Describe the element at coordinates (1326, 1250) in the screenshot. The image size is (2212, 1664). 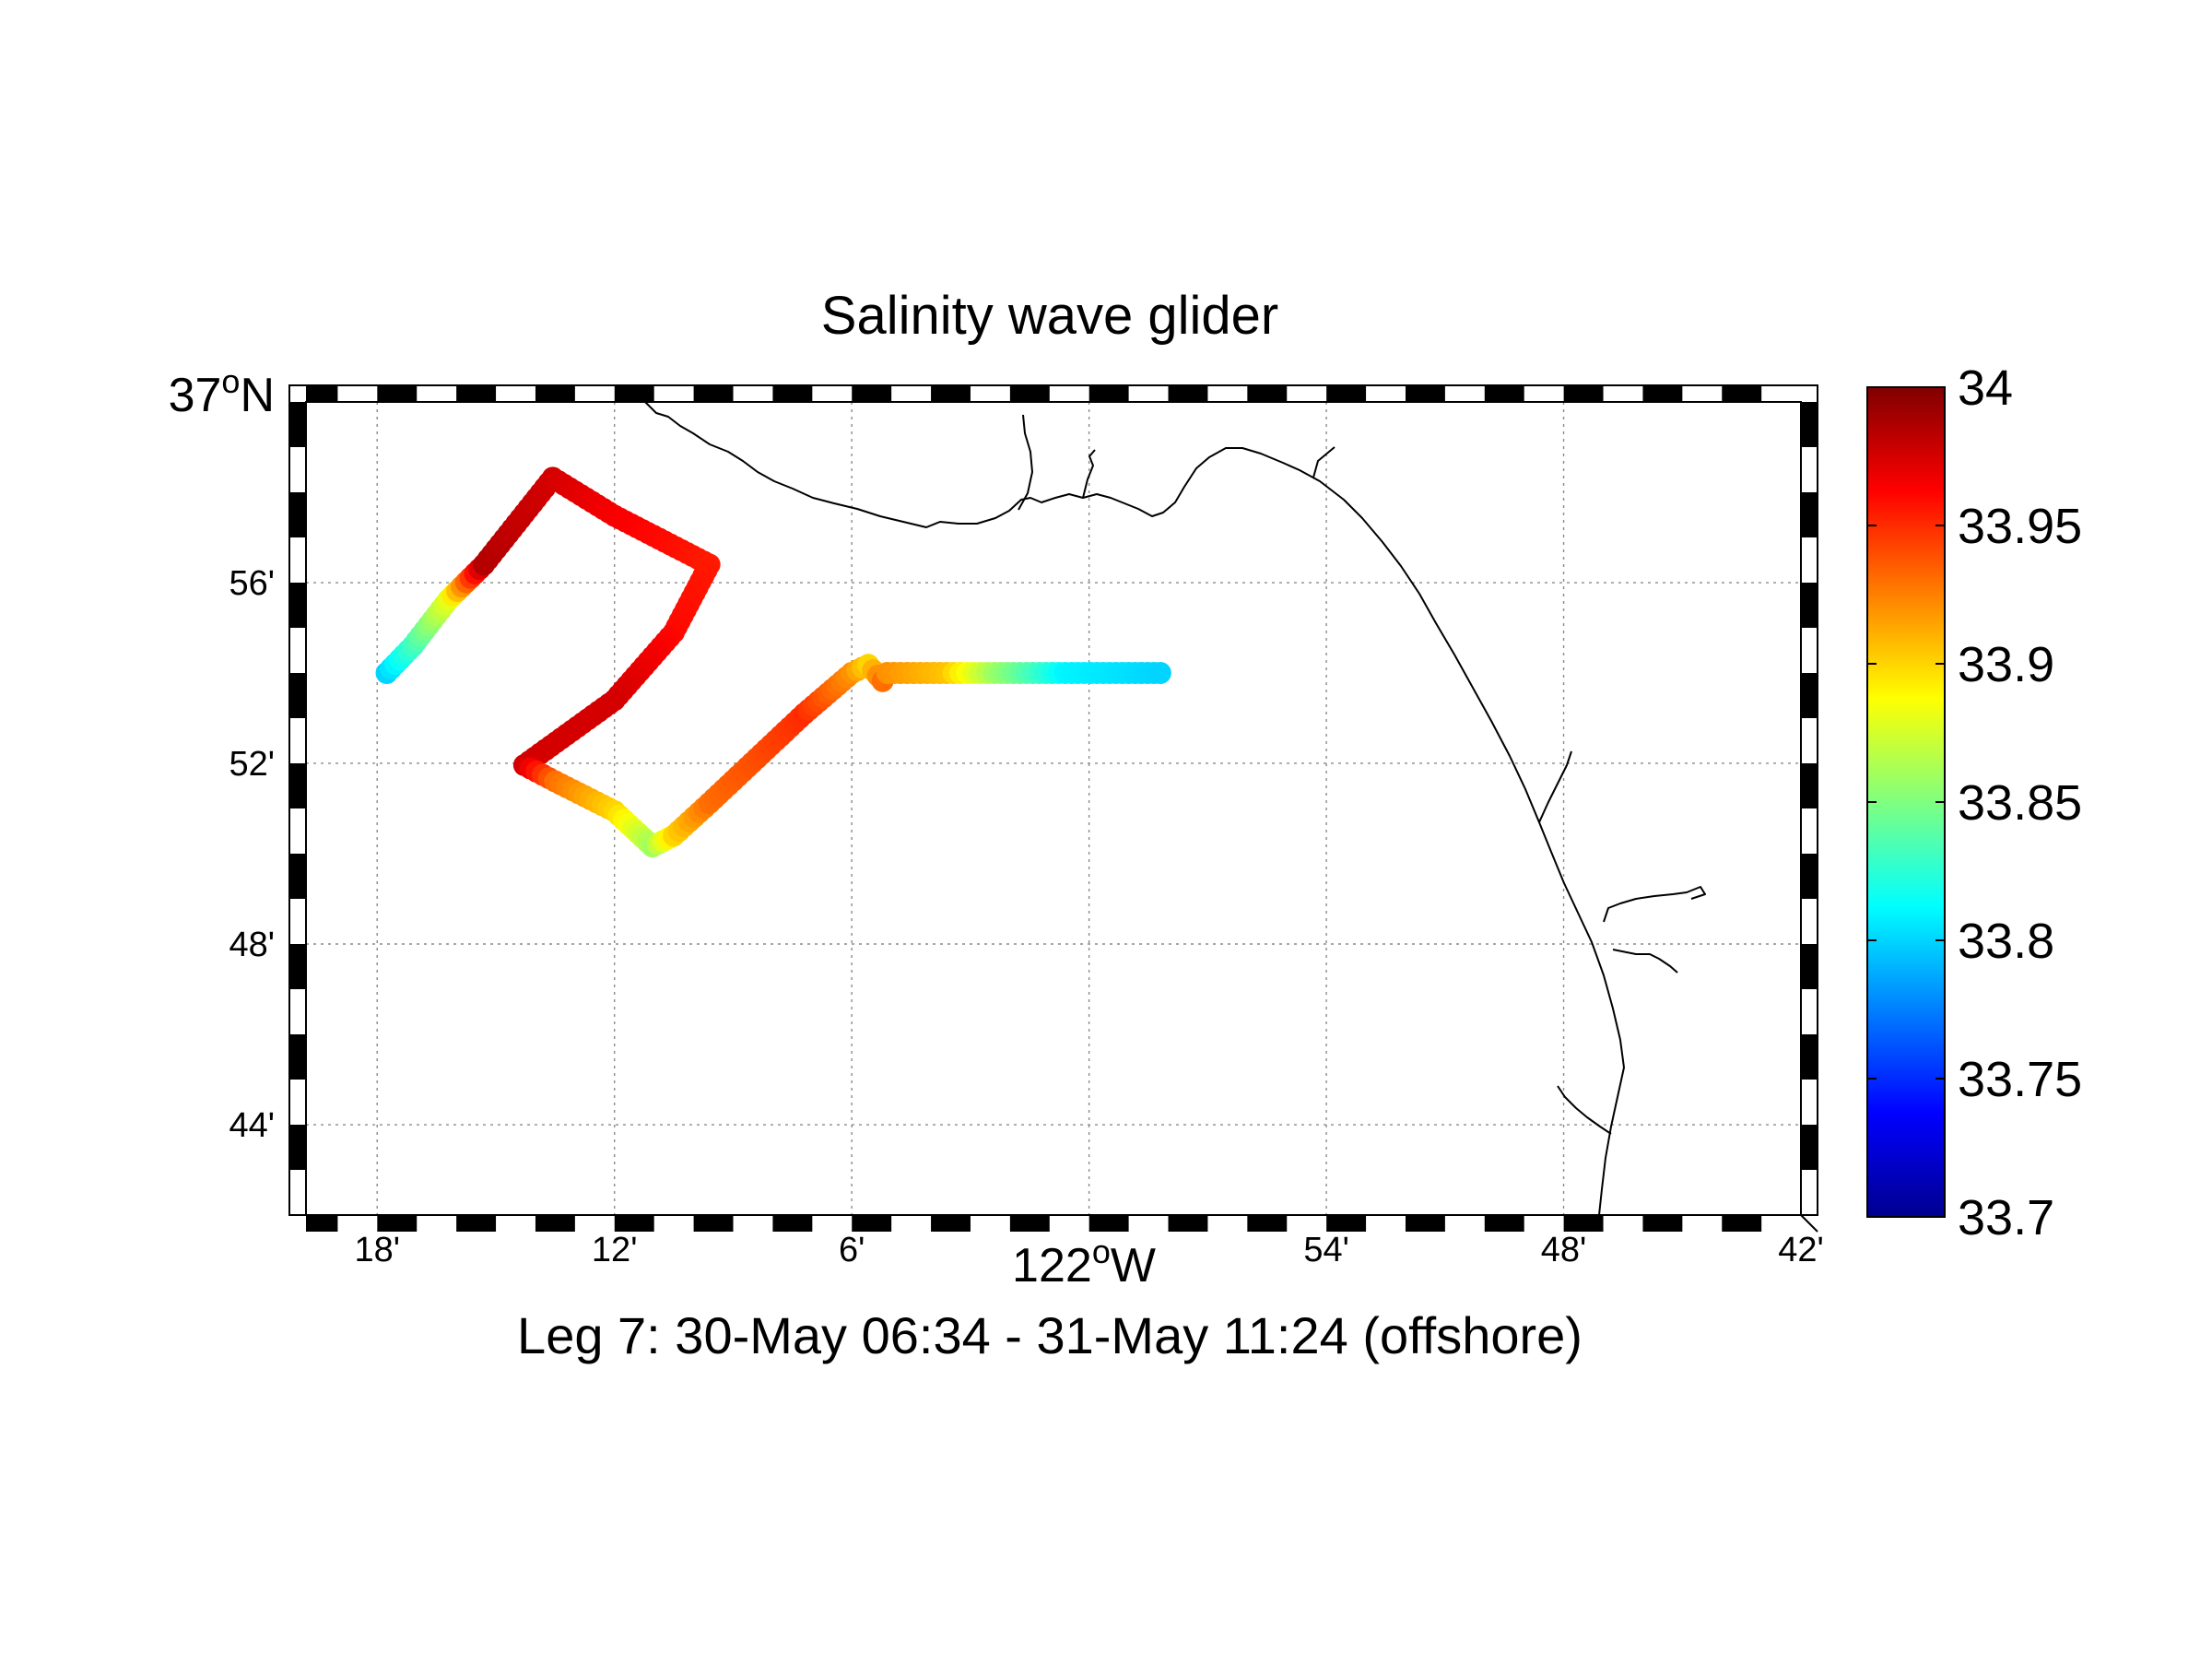
I see `x-tick-label-3: 54'` at that location.